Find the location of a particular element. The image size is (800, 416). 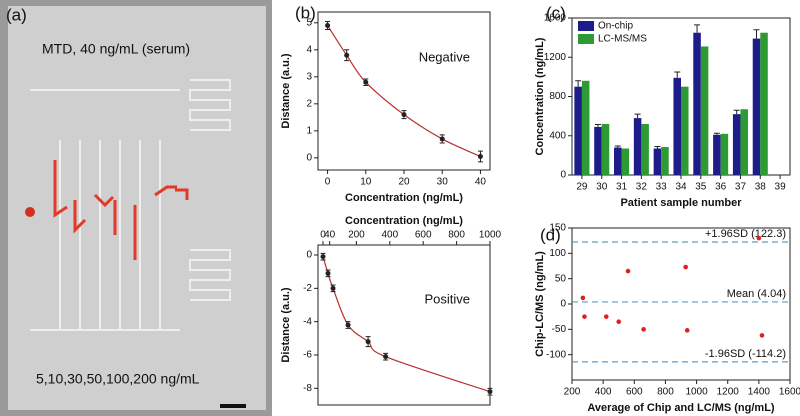

panel-label: (a) is located at coordinates (16, 14).